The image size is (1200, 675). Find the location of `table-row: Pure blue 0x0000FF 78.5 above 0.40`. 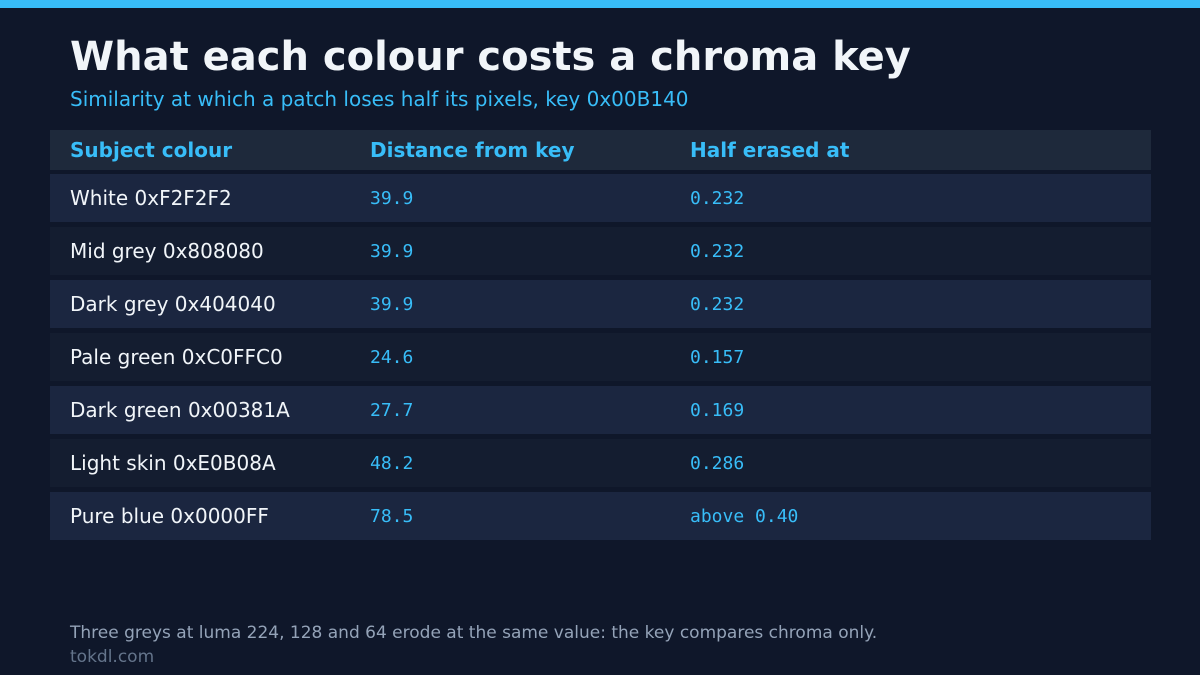

table-row: Pure blue 0x0000FF 78.5 above 0.40 is located at coordinates (600, 516).